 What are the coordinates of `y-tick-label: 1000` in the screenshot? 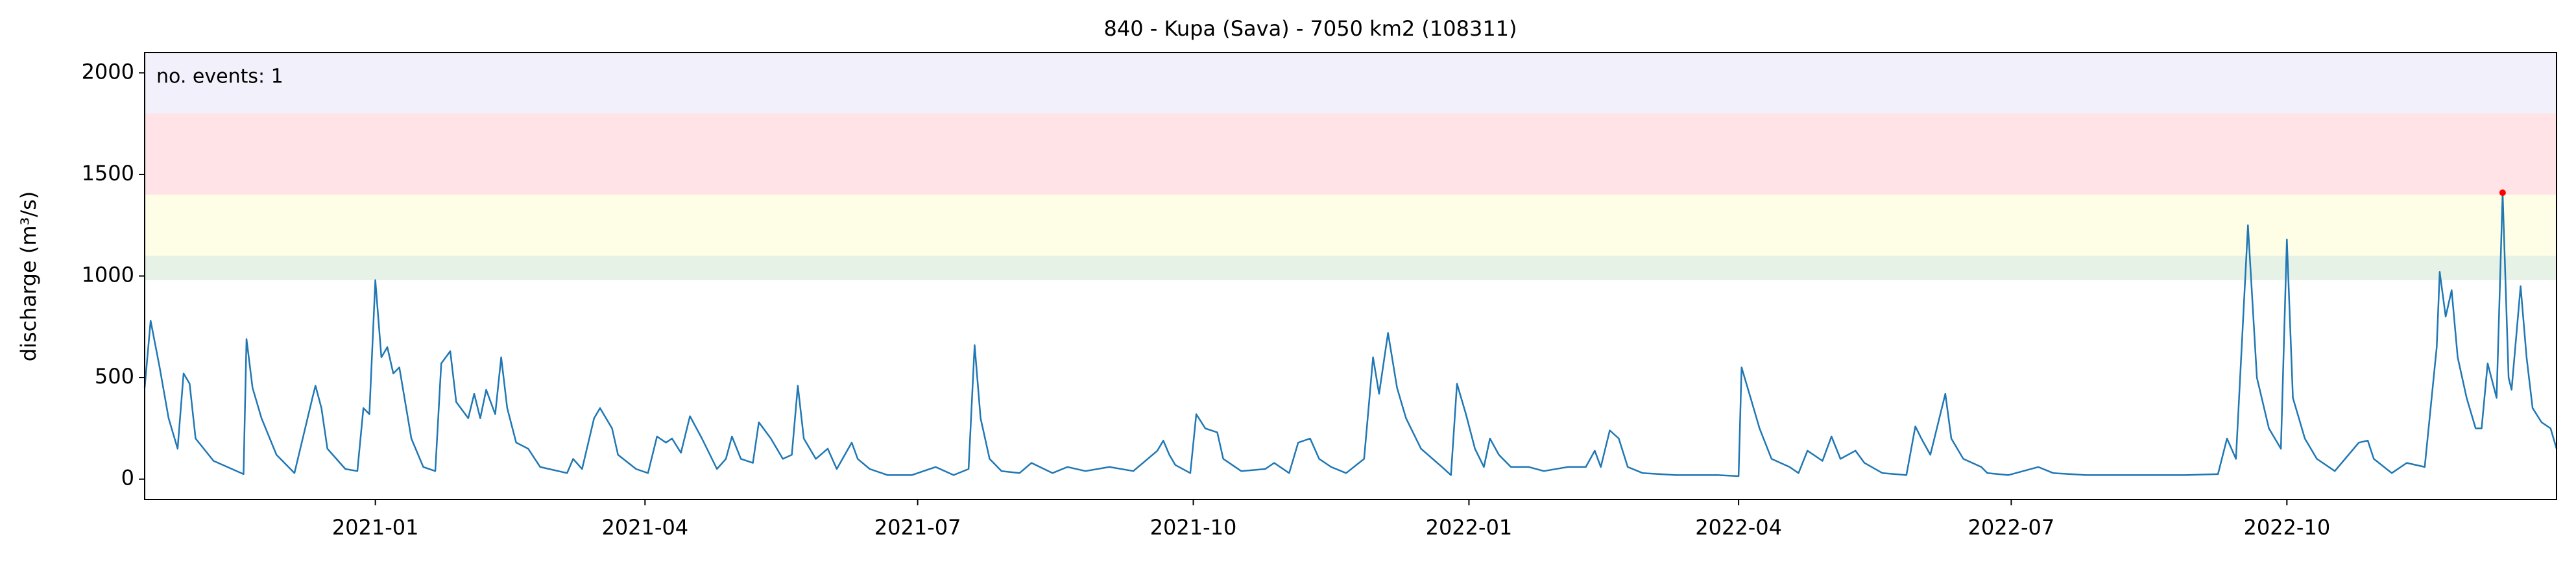 It's located at (108, 275).